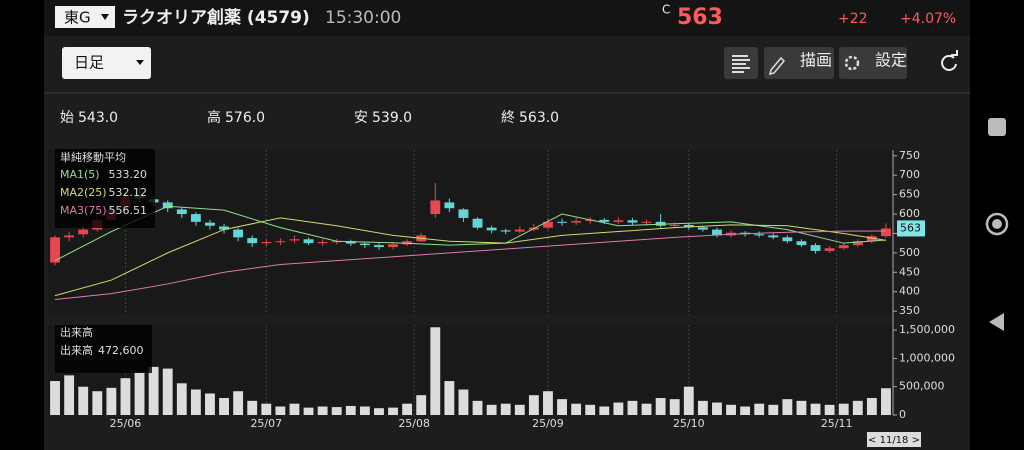  What do you see at coordinates (361, 118) in the screenshot?
I see `ohlc-label: 安` at bounding box center [361, 118].